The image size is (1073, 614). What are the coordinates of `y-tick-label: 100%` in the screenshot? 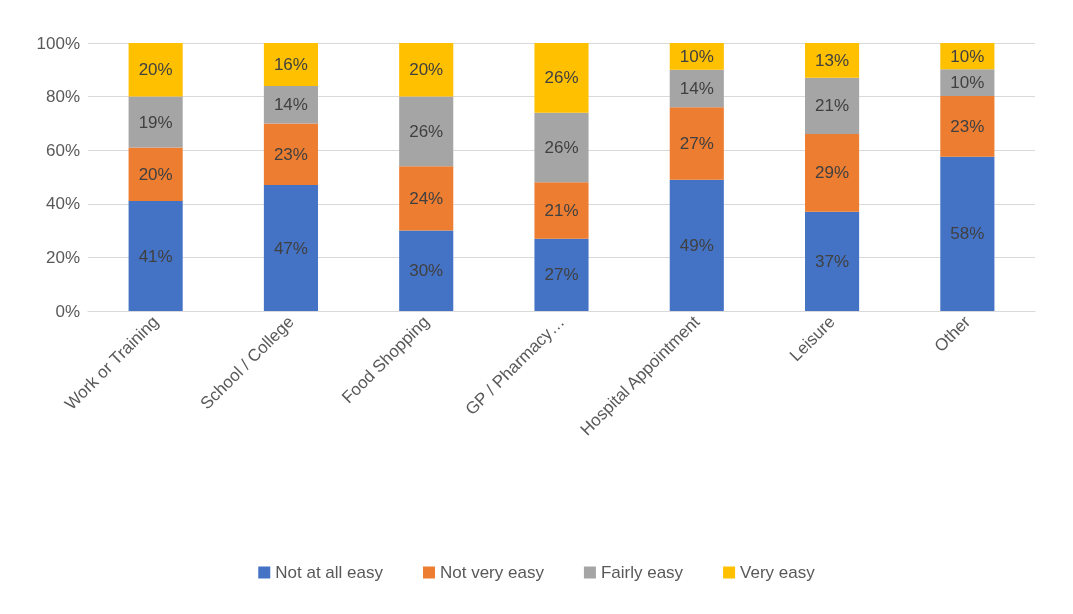 It's located at (58, 43).